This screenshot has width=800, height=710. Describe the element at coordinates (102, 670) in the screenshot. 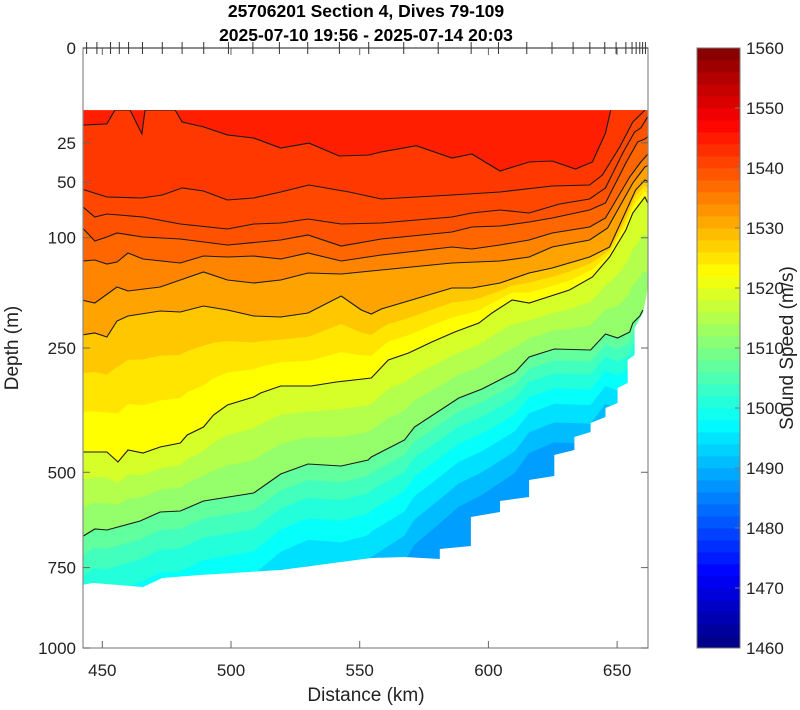

I see `x-tick-label: 450` at that location.